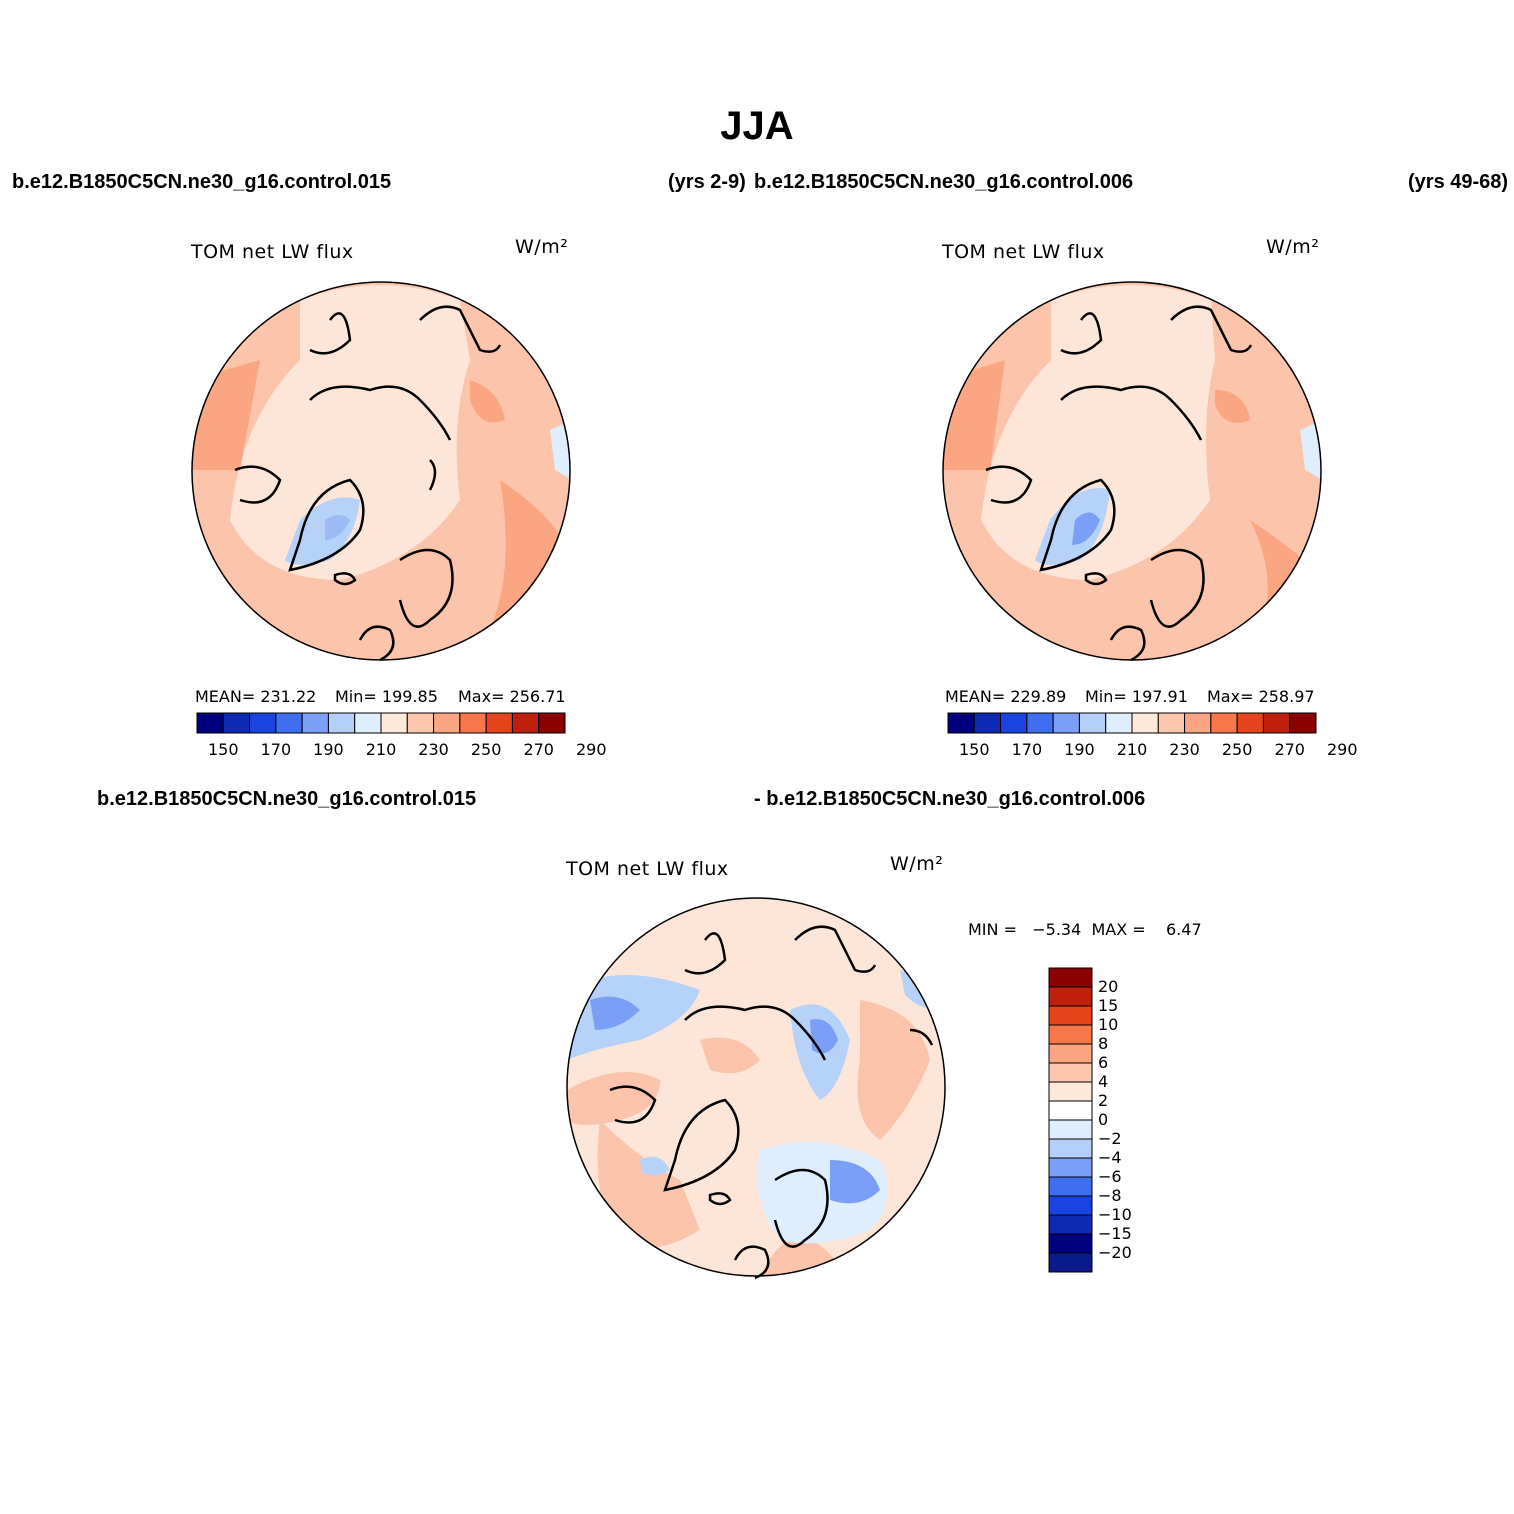  Describe the element at coordinates (256, 696) in the screenshot. I see `panel-a-mean: MEAN= 231.22` at that location.